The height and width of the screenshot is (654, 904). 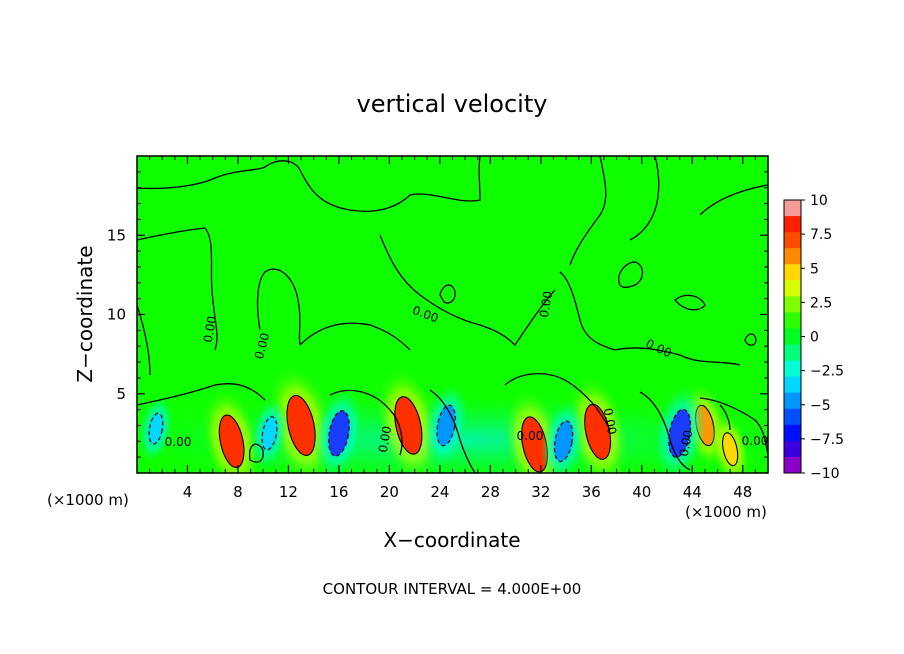 What do you see at coordinates (819, 201) in the screenshot?
I see `colorbar-tick-label: 10` at bounding box center [819, 201].